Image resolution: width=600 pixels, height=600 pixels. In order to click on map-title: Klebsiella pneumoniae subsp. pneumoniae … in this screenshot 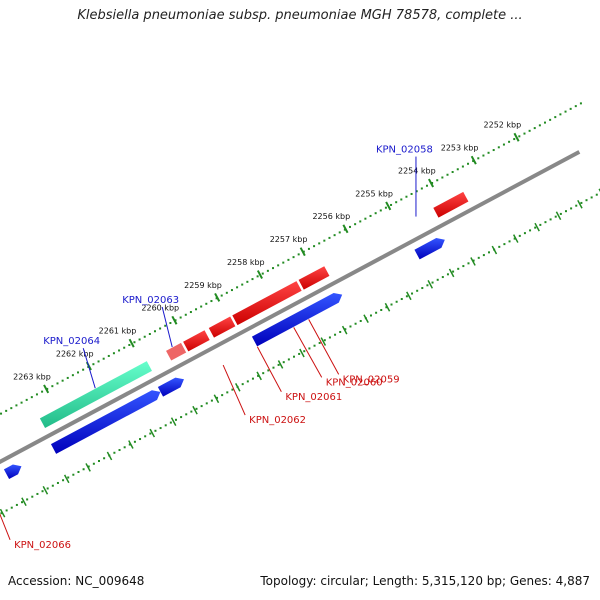, I will do `click(300, 15)`.